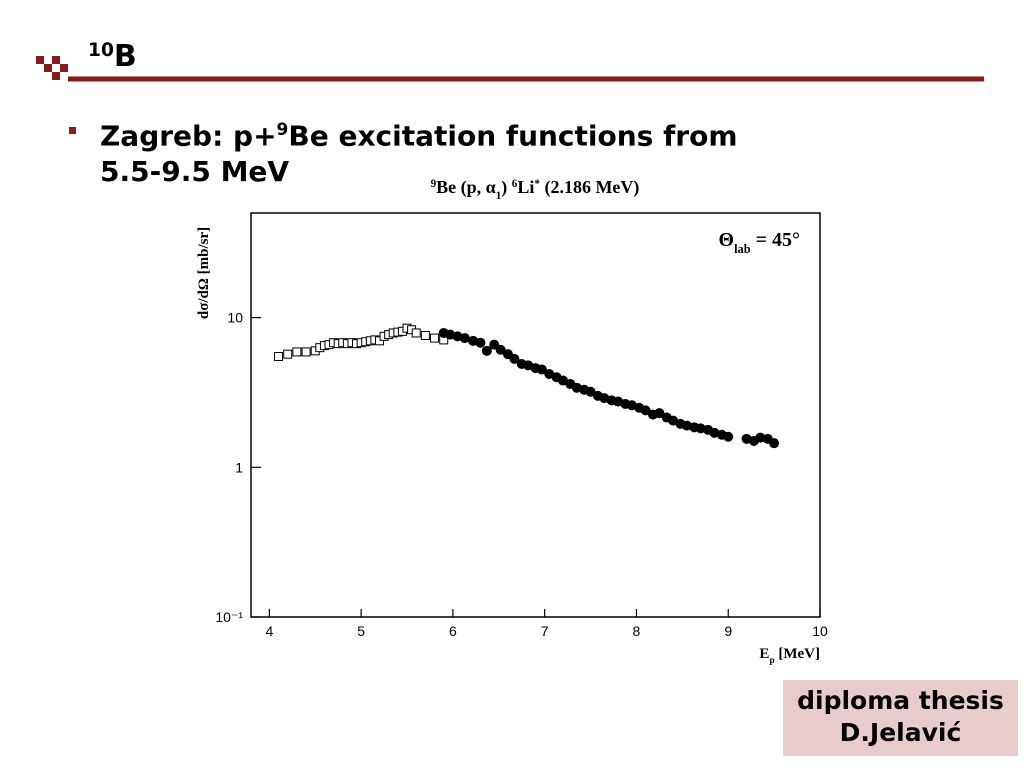 The width and height of the screenshot is (1024, 768). I want to click on text-part: [MeV], so click(797, 654).